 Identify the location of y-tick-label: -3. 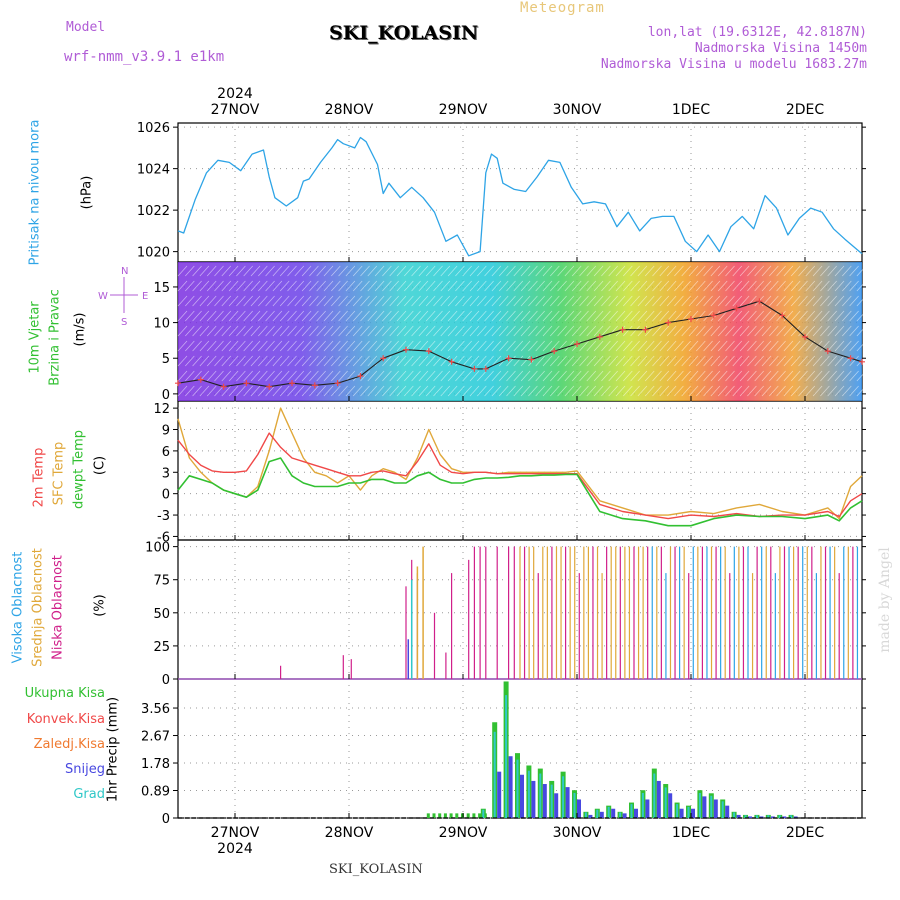
(163, 516).